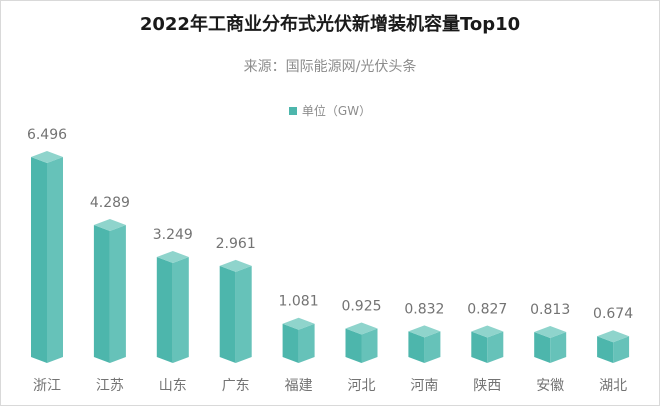 This screenshot has width=660, height=406. What do you see at coordinates (292, 111) in the screenshot?
I see `legend-swatch` at bounding box center [292, 111].